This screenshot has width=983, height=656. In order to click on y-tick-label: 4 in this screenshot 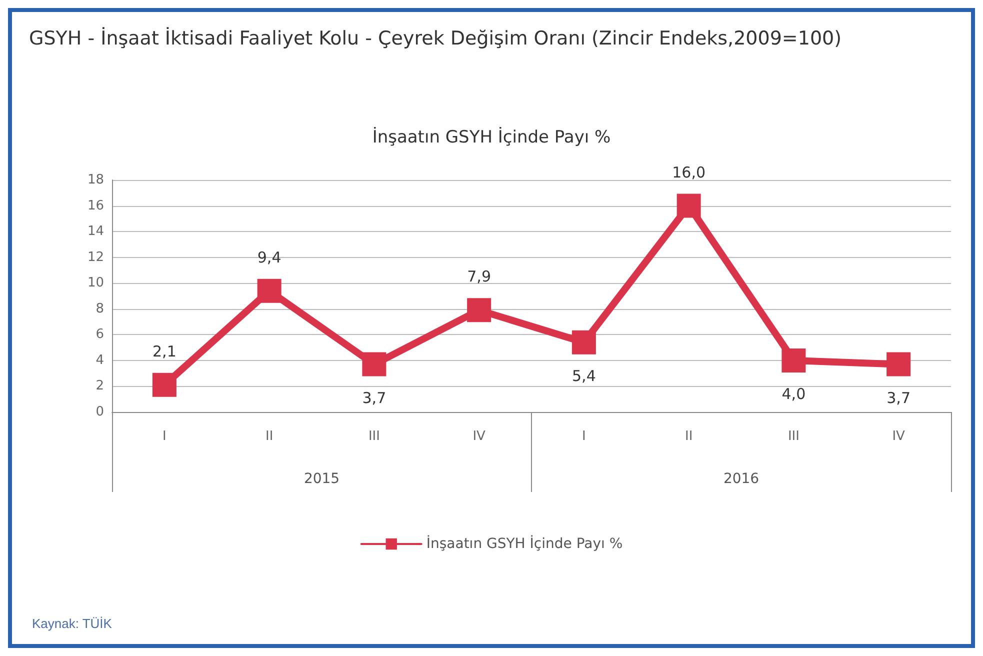, I will do `click(100, 360)`.